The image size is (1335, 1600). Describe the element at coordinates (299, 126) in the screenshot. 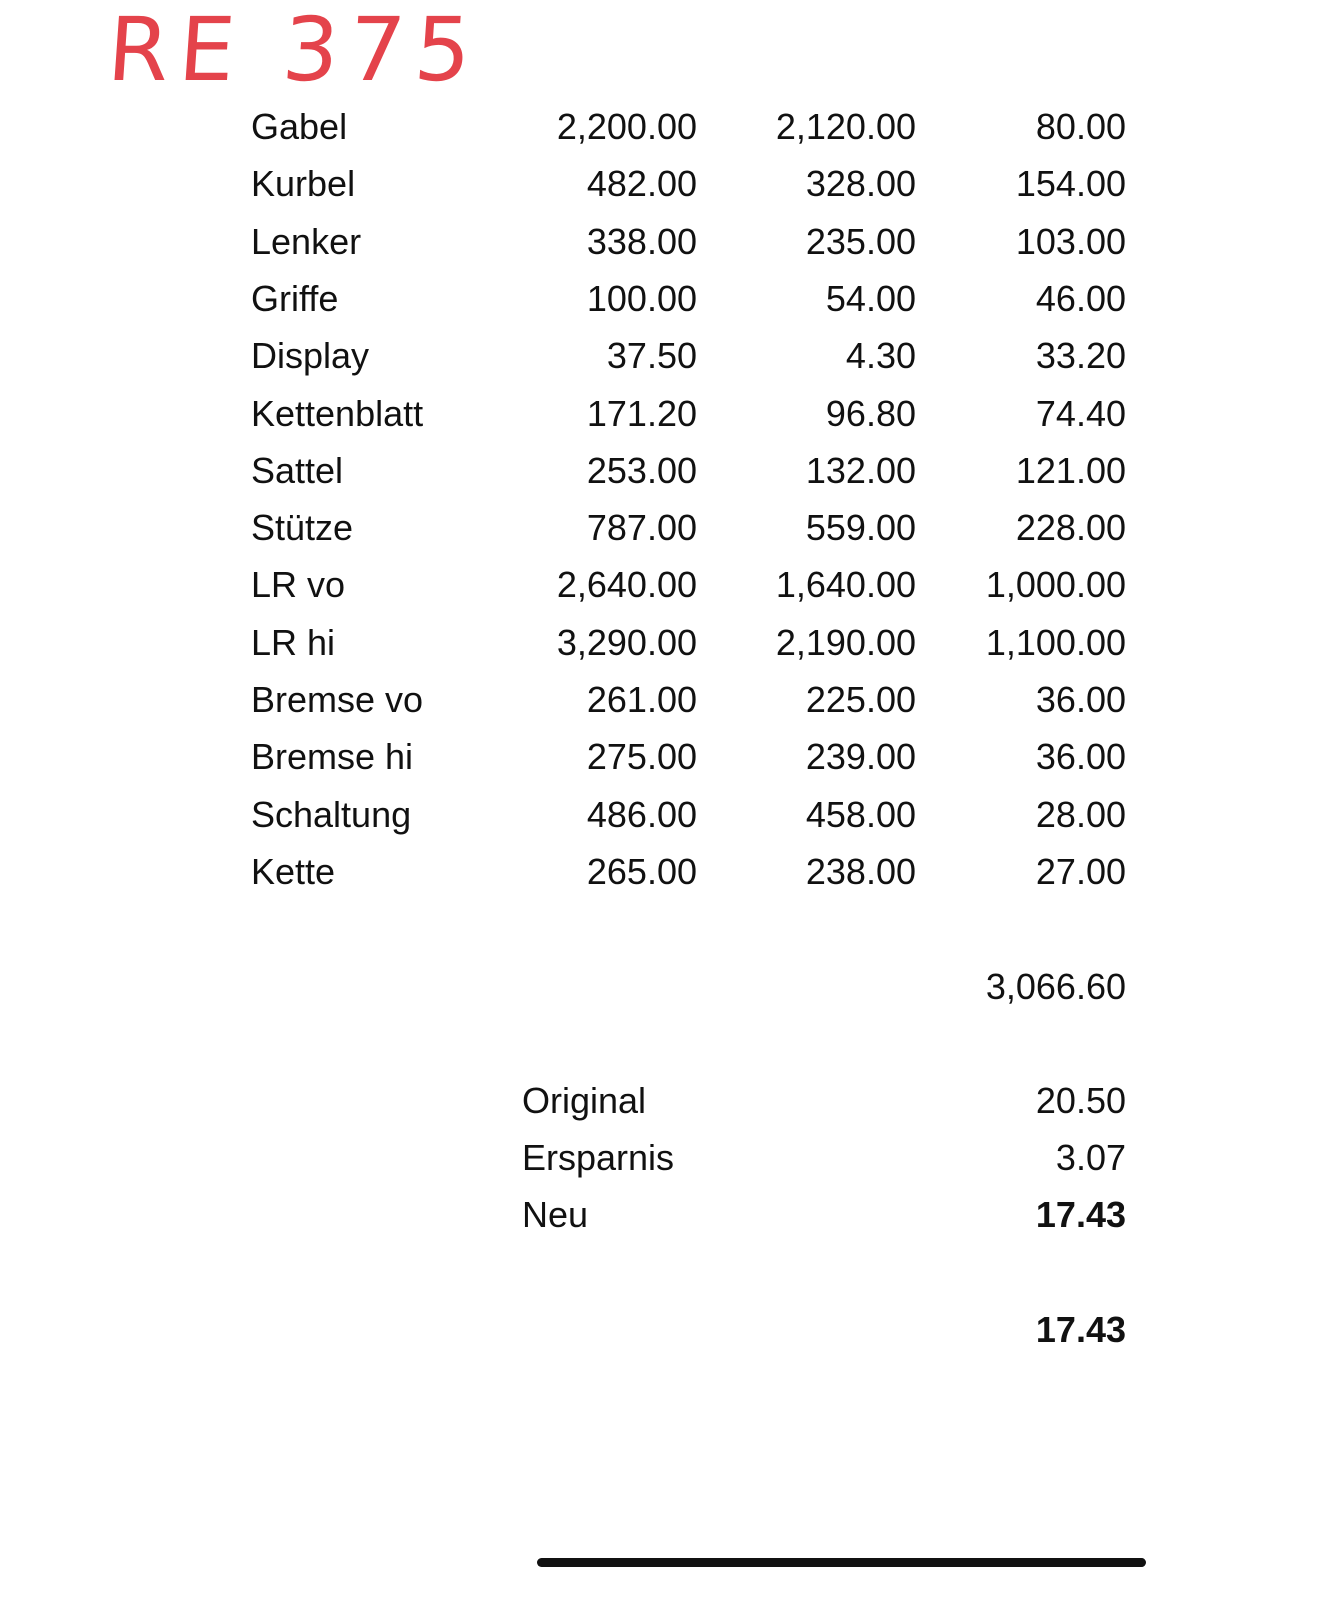

I see `part-name: Gabel` at that location.